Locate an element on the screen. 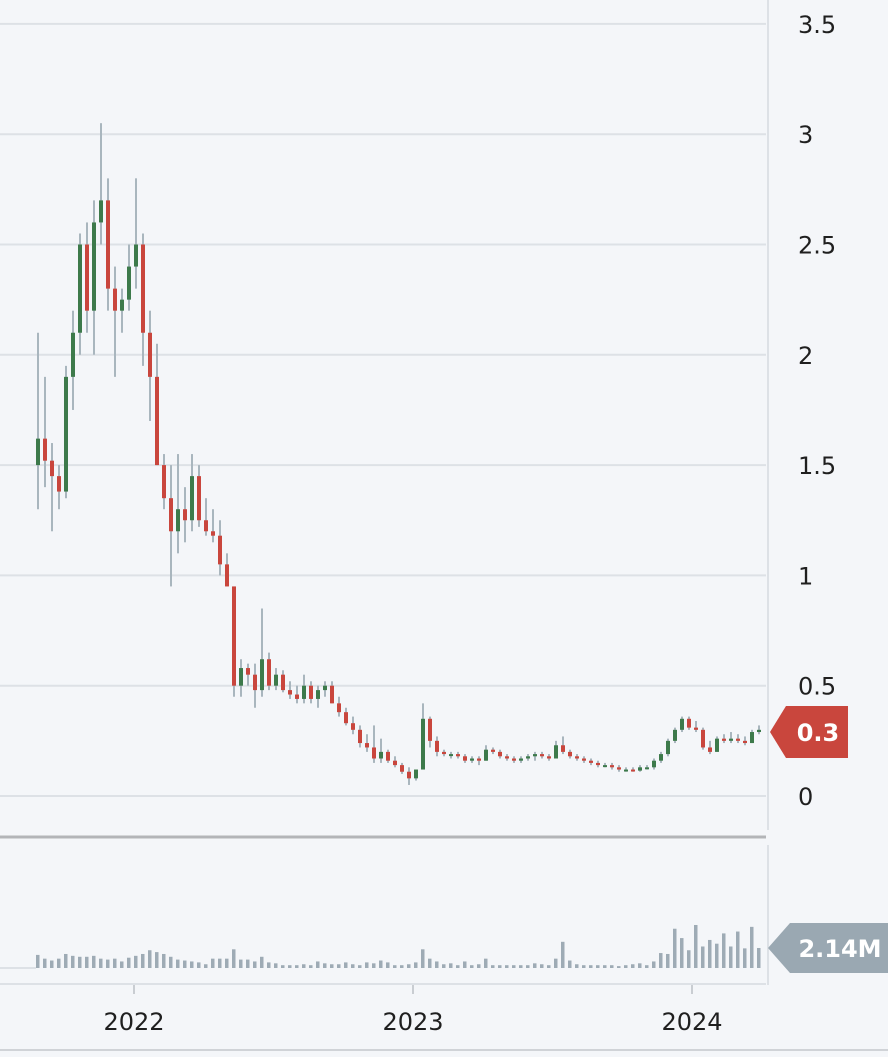 The height and width of the screenshot is (1057, 888). price-tick-label: 0.5 is located at coordinates (817, 687).